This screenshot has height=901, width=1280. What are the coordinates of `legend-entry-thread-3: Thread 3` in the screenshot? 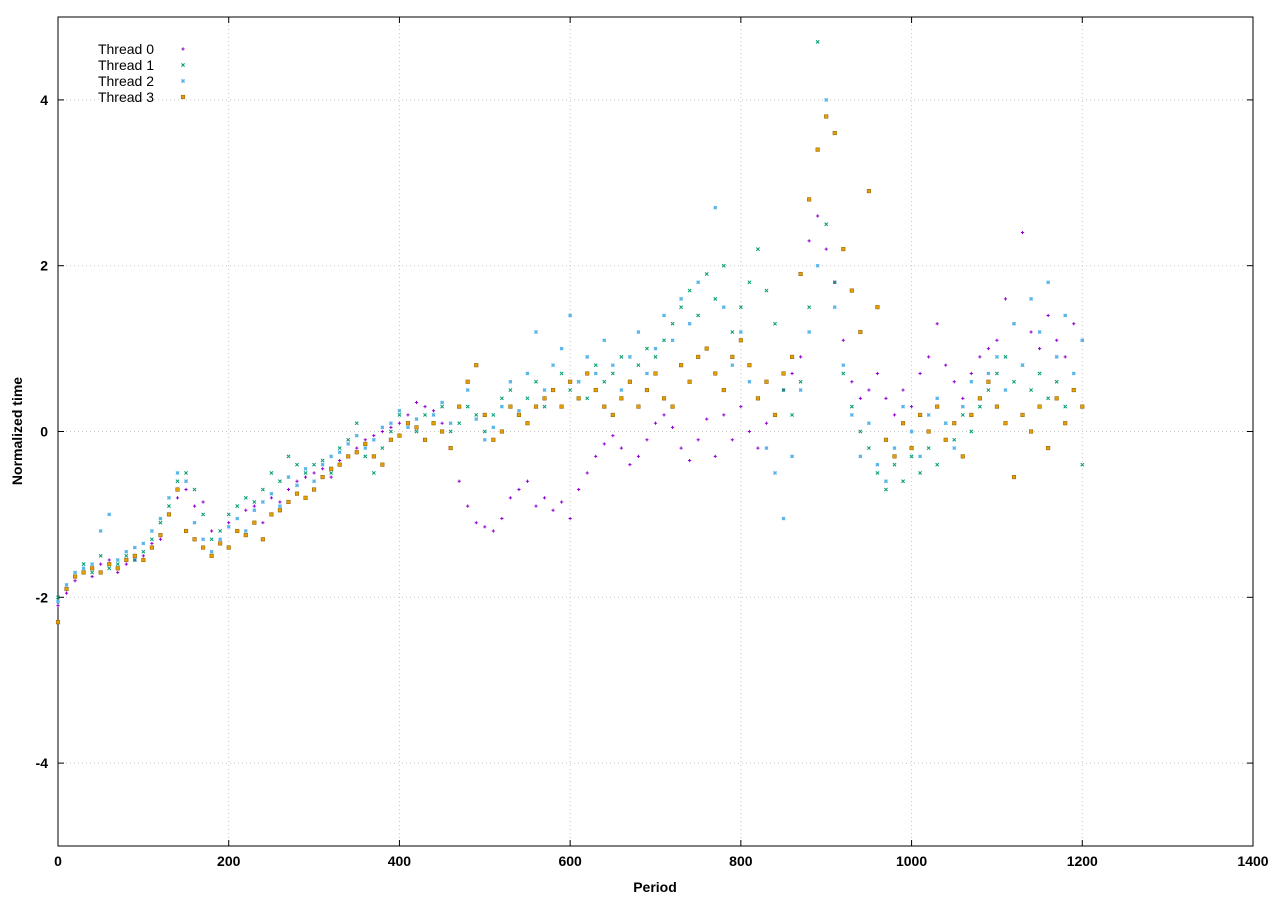 It's located at (126, 97).